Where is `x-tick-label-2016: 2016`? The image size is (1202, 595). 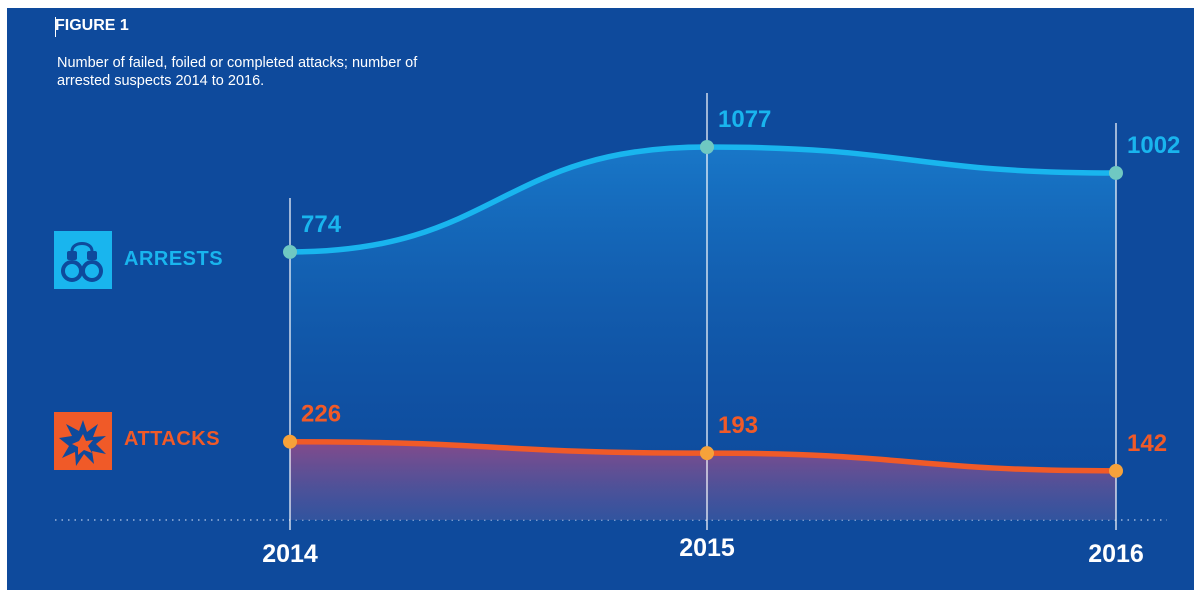
x-tick-label-2016: 2016 is located at coordinates (1116, 554).